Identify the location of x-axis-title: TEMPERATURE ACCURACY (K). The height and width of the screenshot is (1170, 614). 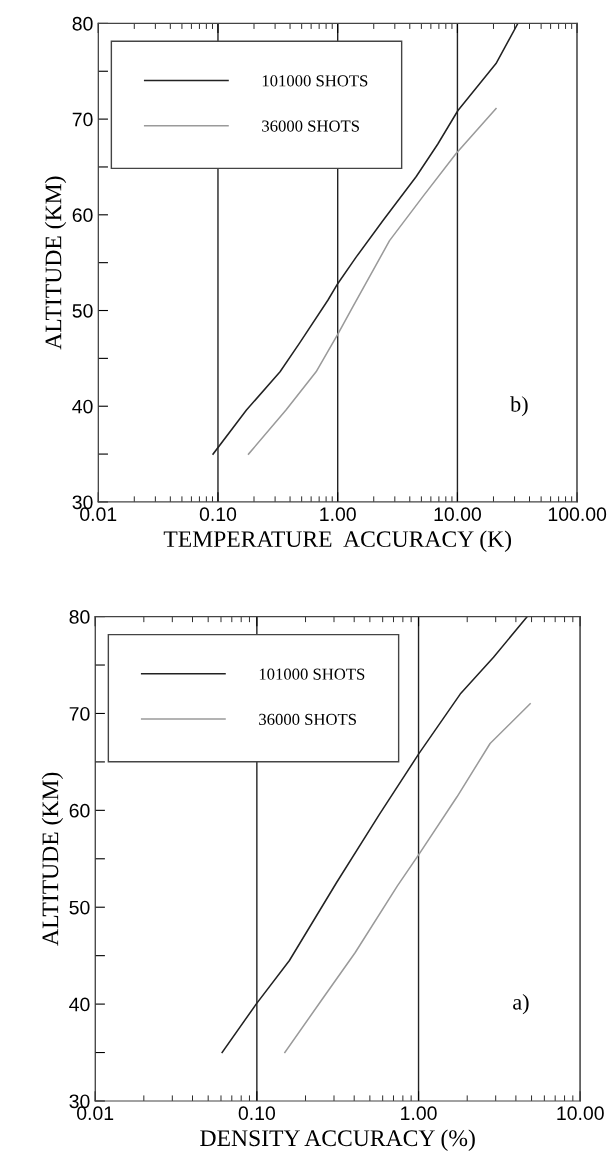
(337, 541).